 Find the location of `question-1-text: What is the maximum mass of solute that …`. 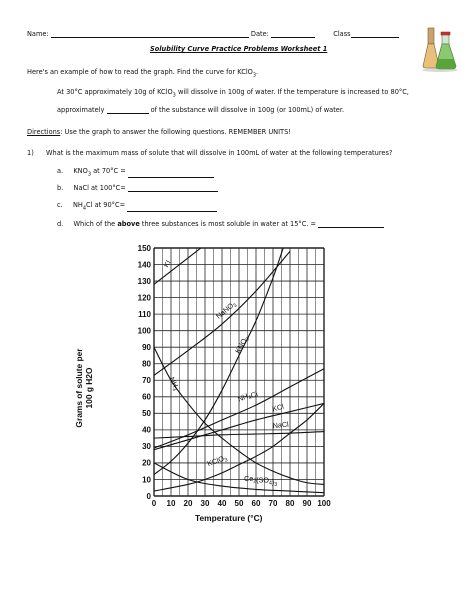

question-1-text: What is the maximum mass of solute that … is located at coordinates (219, 153).